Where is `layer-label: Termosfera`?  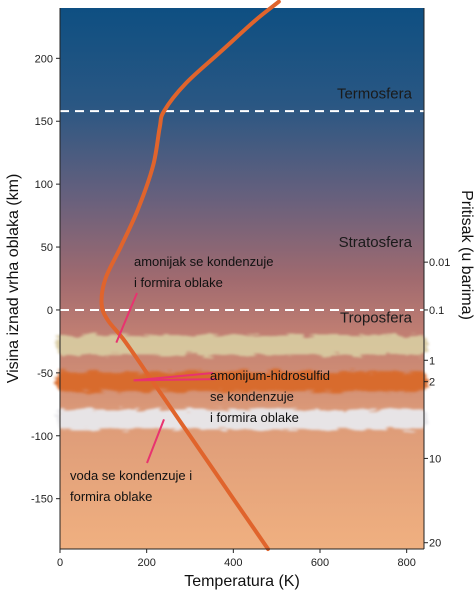 layer-label: Termosfera is located at coordinates (375, 94).